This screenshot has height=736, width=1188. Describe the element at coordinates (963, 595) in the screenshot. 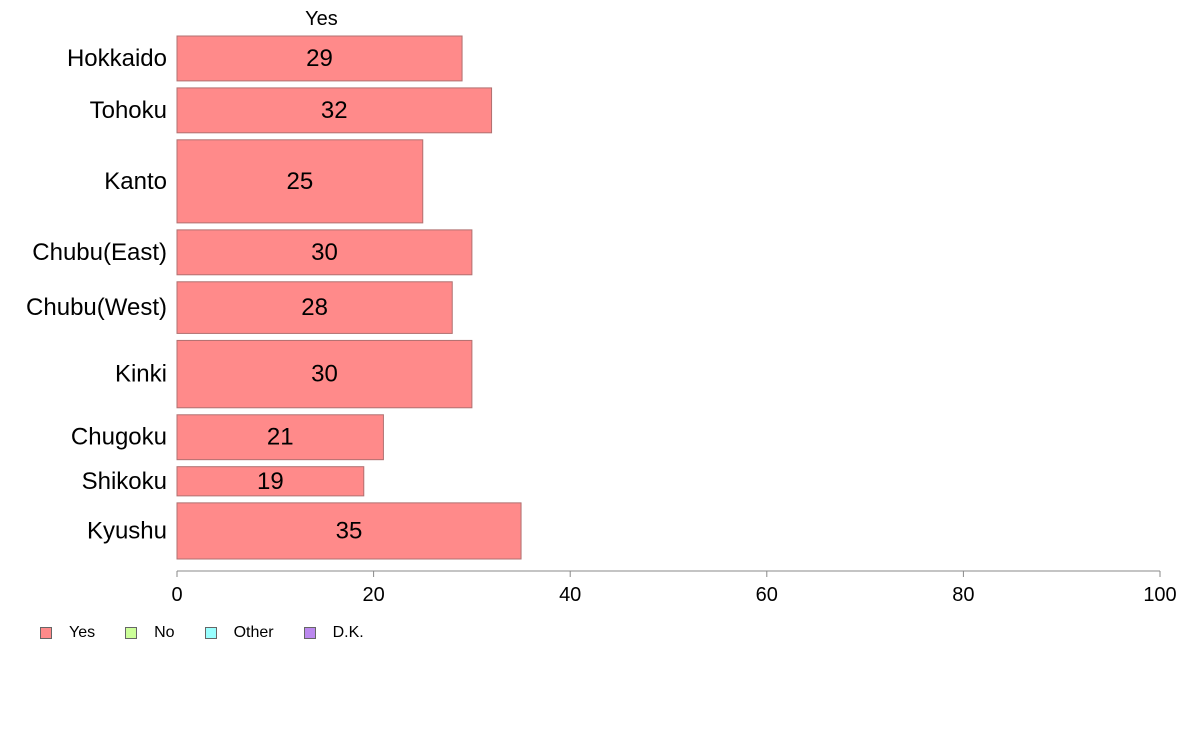

I see `x-tick-label: 80` at that location.